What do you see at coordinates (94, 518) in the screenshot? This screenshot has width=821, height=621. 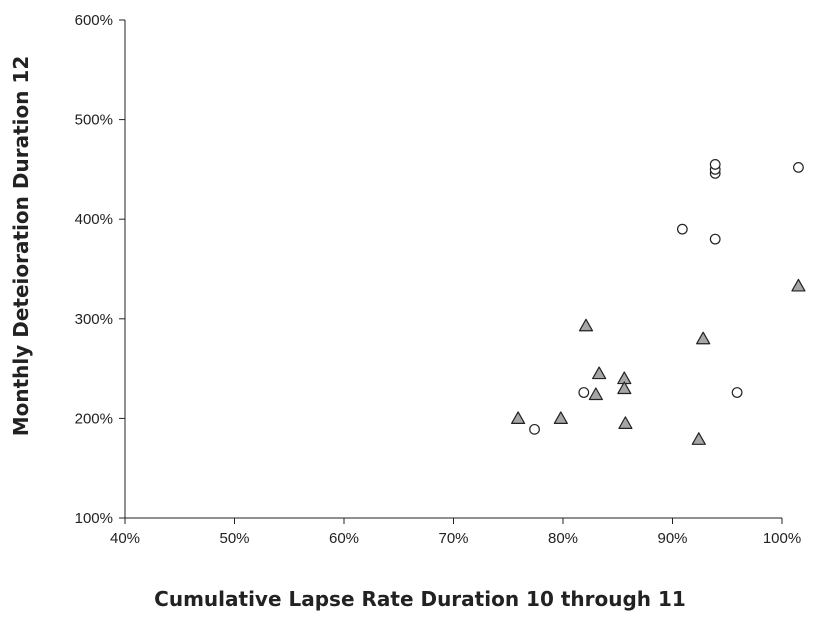 I see `y-tick-label: 100%` at bounding box center [94, 518].